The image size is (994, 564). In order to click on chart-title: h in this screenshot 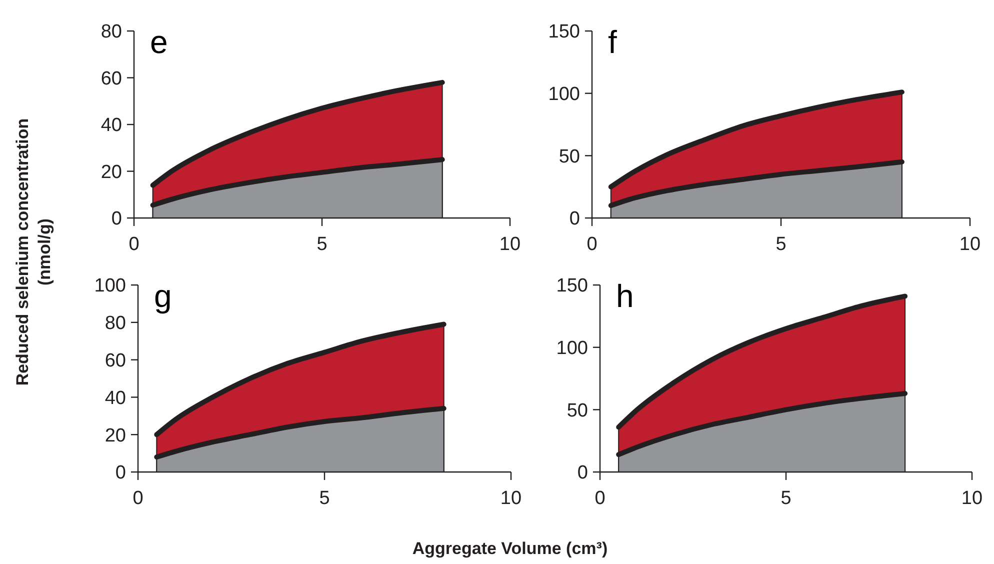, I will do `click(625, 296)`.